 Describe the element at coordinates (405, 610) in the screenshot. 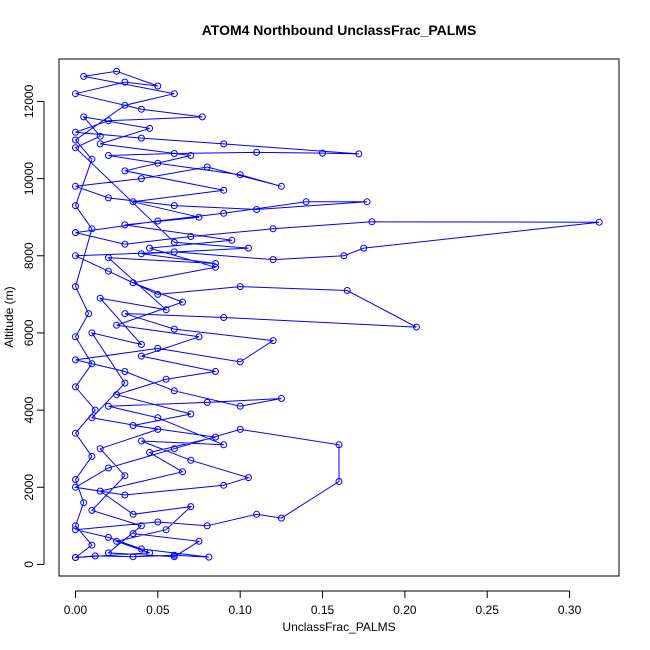

I see `x-tick-label: 0.20` at that location.